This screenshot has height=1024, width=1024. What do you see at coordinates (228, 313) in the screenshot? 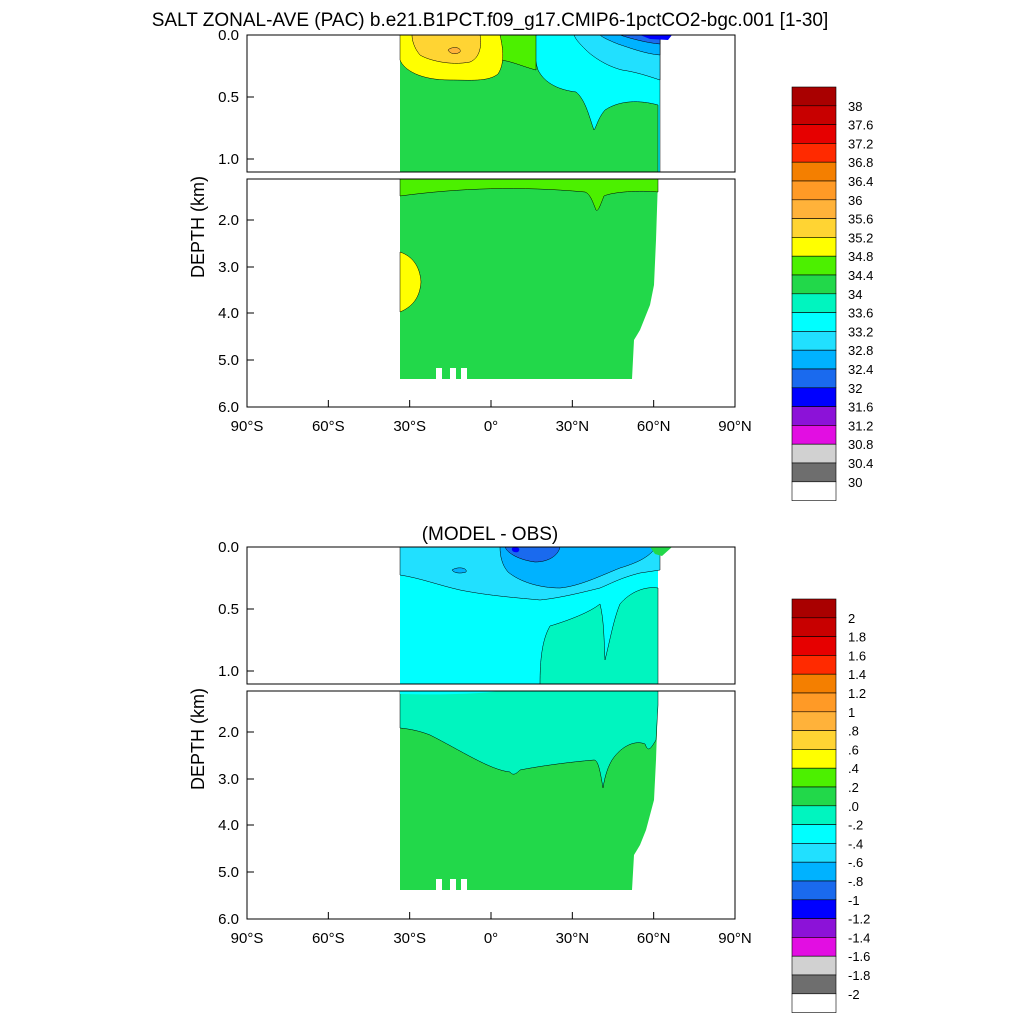
I see `y-tick-label: 4.0` at bounding box center [228, 313].